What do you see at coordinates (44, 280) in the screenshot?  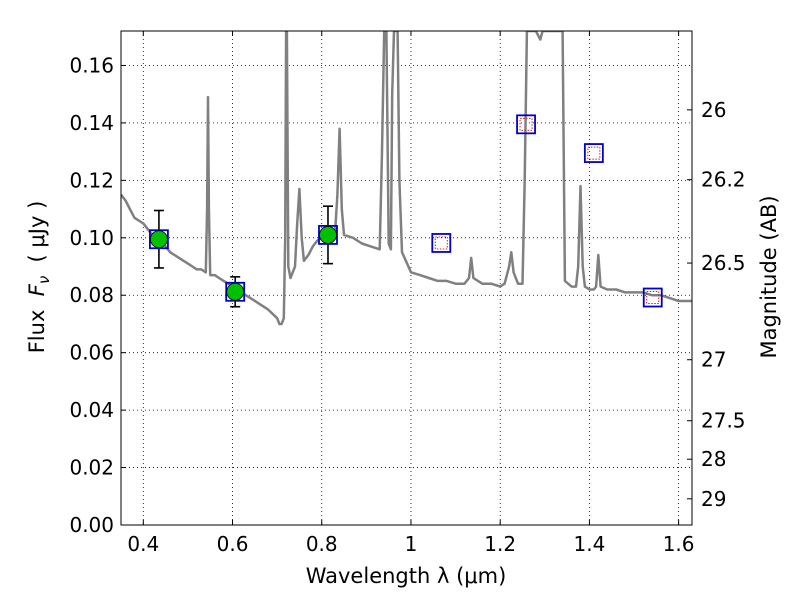 I see `y-axis-label-subscript: ν` at bounding box center [44, 280].